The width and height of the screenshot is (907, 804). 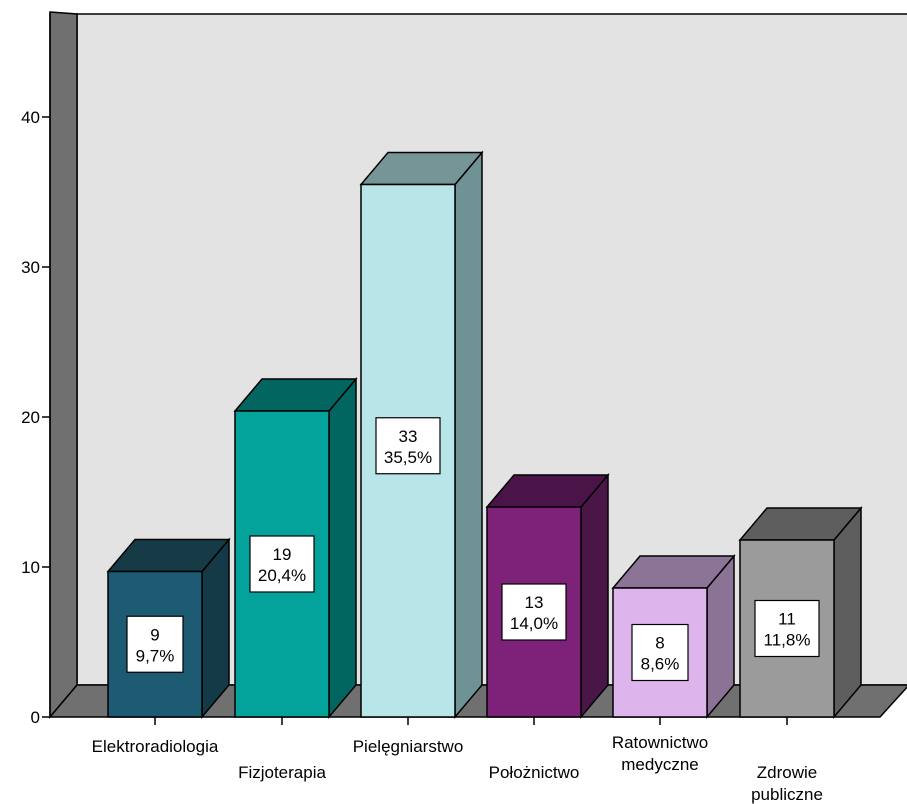 I want to click on x-tick-label-line: Pielęgniarstwo, so click(x=408, y=746).